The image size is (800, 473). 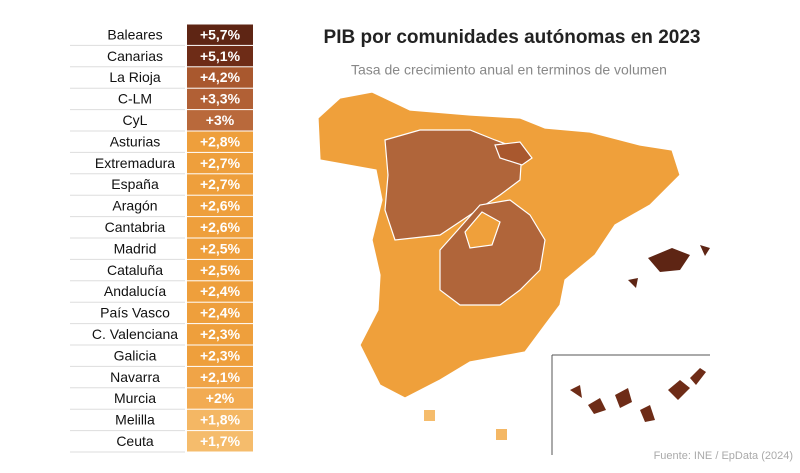 What do you see at coordinates (135, 99) in the screenshot?
I see `region-label: C-LM` at bounding box center [135, 99].